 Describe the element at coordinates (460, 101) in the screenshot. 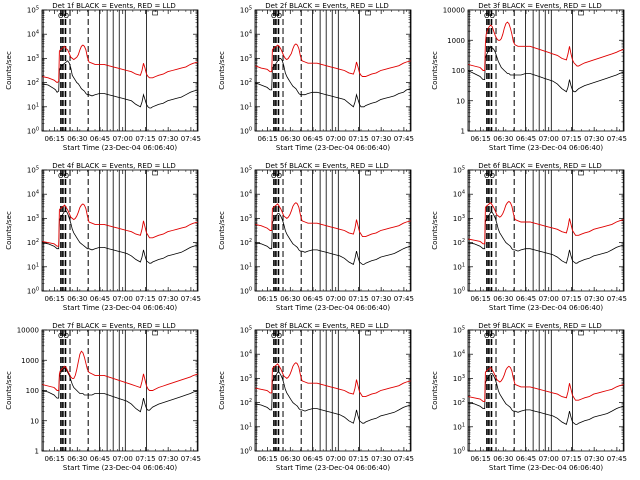

I see `y-tick-label: 10` at that location.